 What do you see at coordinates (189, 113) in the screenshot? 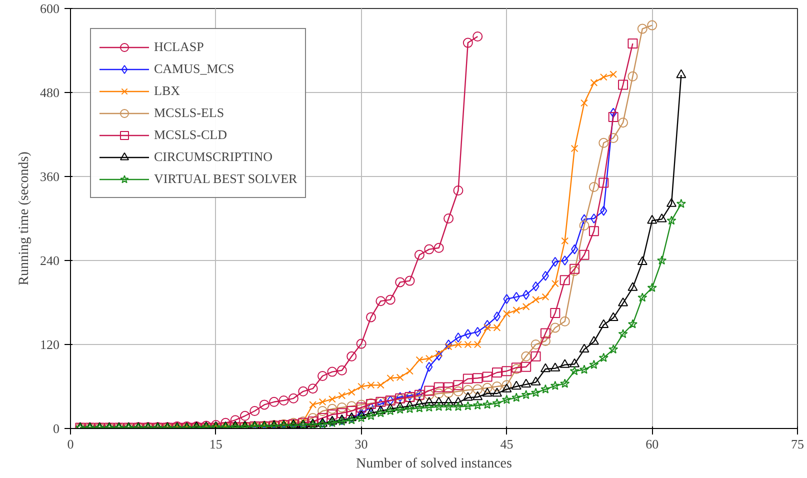
I see `legend-label: MCSLS-ELS` at bounding box center [189, 113].